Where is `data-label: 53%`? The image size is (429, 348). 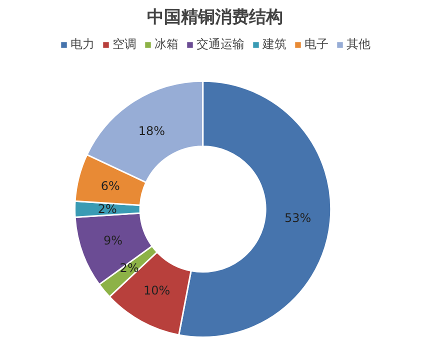 data-label: 53% is located at coordinates (298, 217).